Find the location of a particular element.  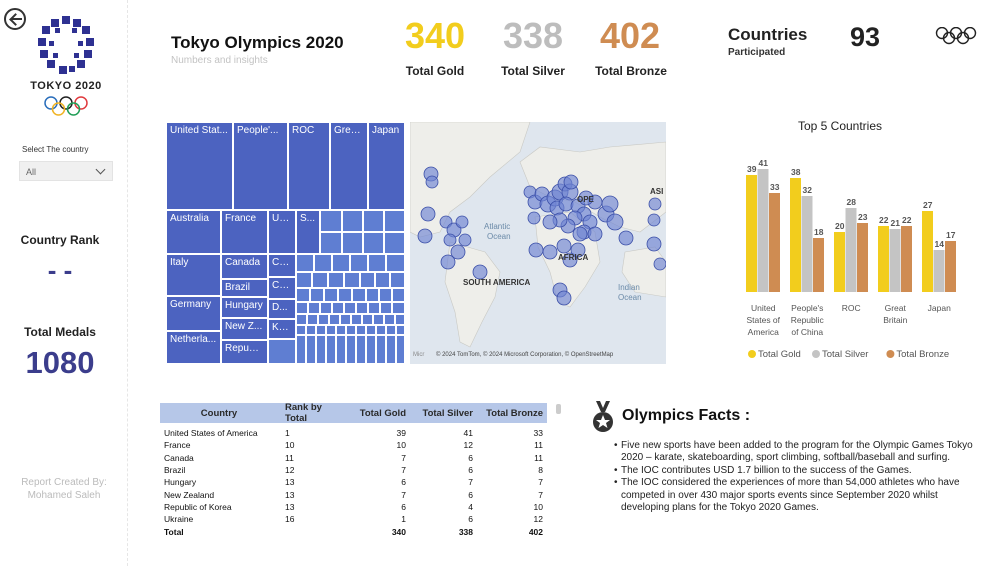

back-arrow-icon is located at coordinates (15, 19).